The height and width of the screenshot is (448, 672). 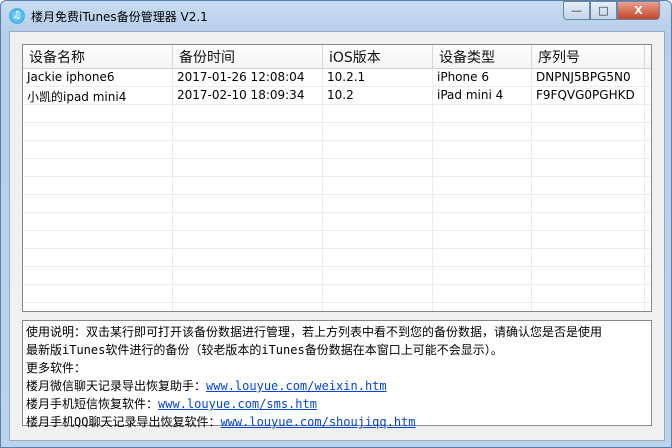 I want to click on music-note-icon: ♫, so click(x=17, y=16).